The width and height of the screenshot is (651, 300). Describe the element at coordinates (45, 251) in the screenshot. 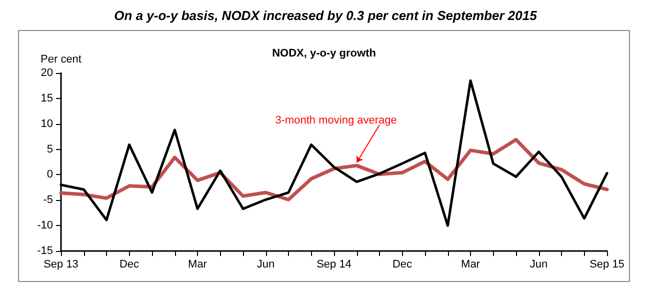

I see `y-tick-label: -15` at that location.